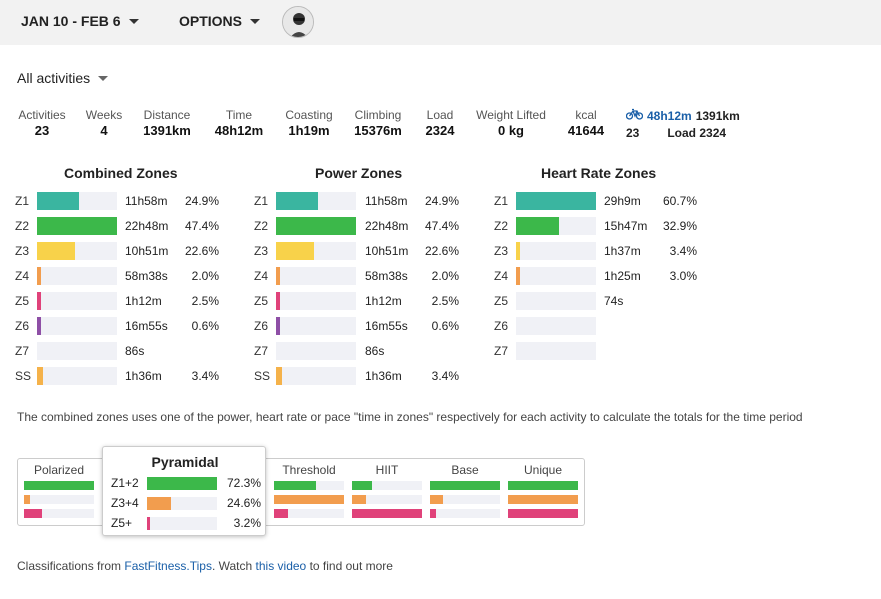  Describe the element at coordinates (149, 523) in the screenshot. I see `pyramidal-bar-fill` at that location.